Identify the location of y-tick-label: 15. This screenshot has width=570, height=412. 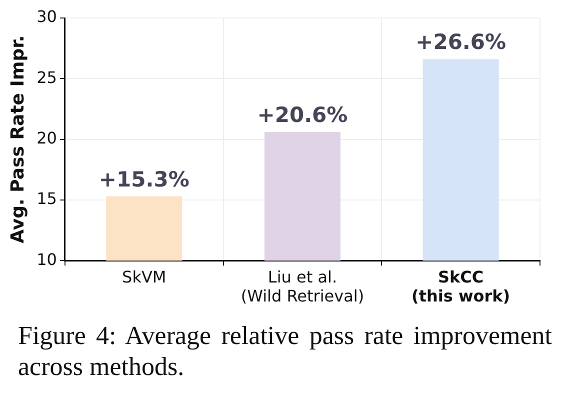
(46, 198).